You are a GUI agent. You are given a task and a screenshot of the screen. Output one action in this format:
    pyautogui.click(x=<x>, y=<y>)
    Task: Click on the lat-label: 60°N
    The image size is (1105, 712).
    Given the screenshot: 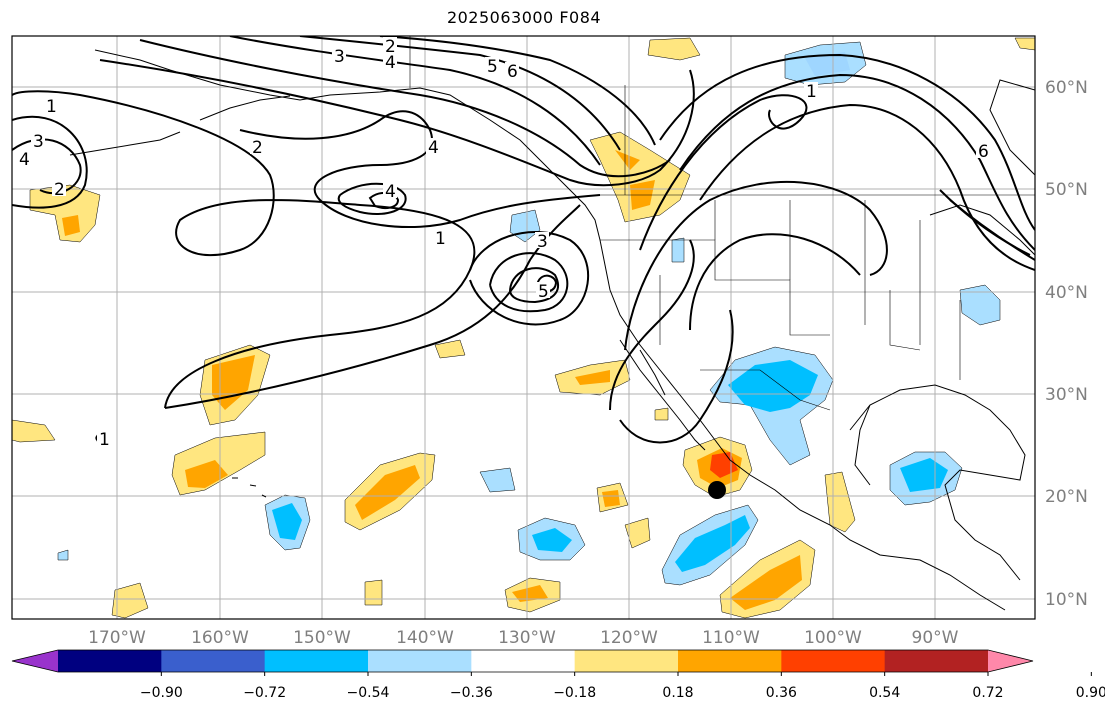 What is the action you would take?
    pyautogui.click(x=1066, y=88)
    